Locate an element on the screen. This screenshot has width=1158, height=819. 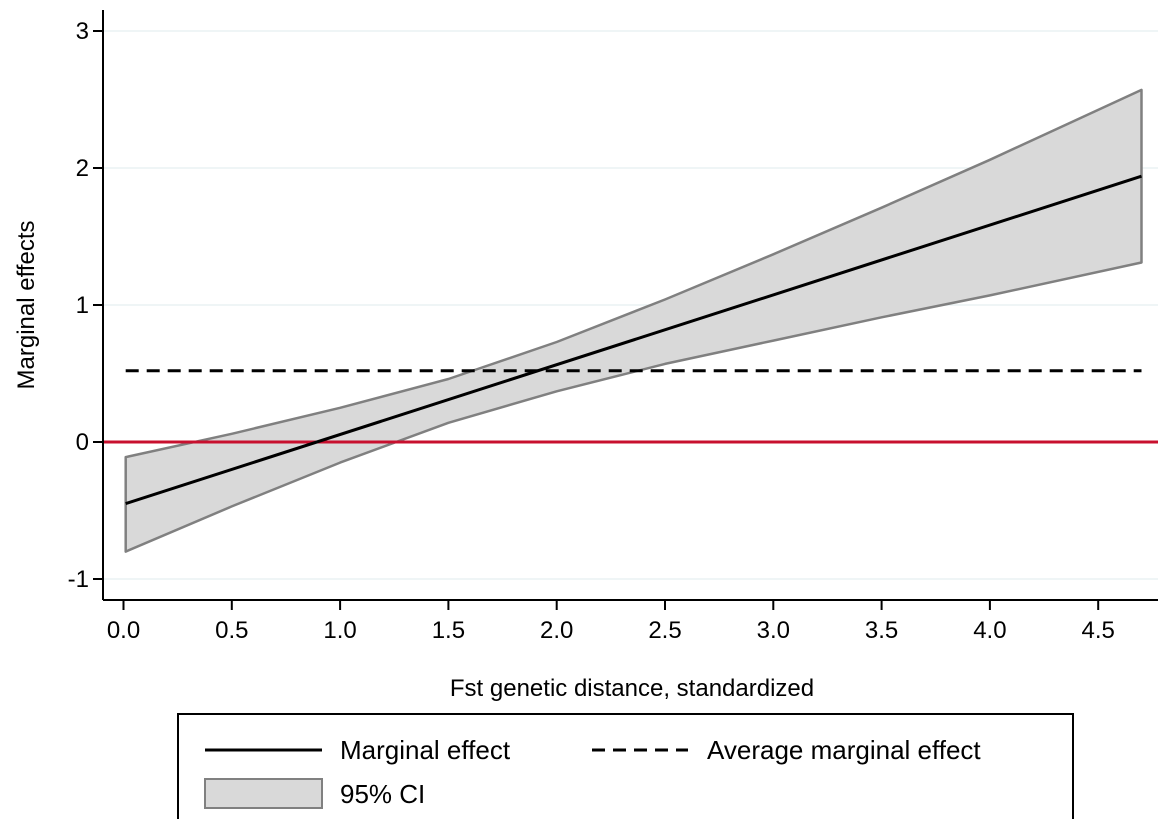
legend-frame is located at coordinates (625, 766).